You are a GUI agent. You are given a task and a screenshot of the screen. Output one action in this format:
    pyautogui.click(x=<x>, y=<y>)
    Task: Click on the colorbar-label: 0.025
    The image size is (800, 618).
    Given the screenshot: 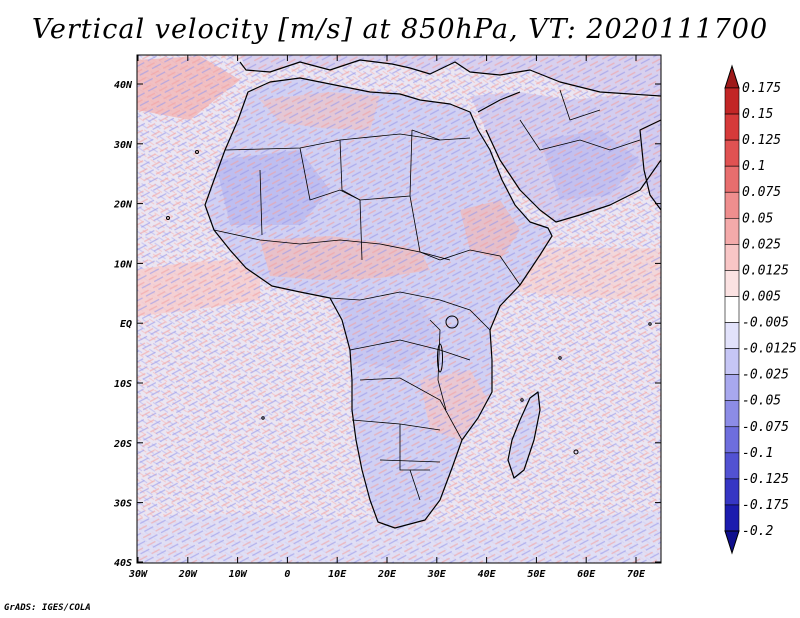 What is the action you would take?
    pyautogui.click(x=761, y=244)
    